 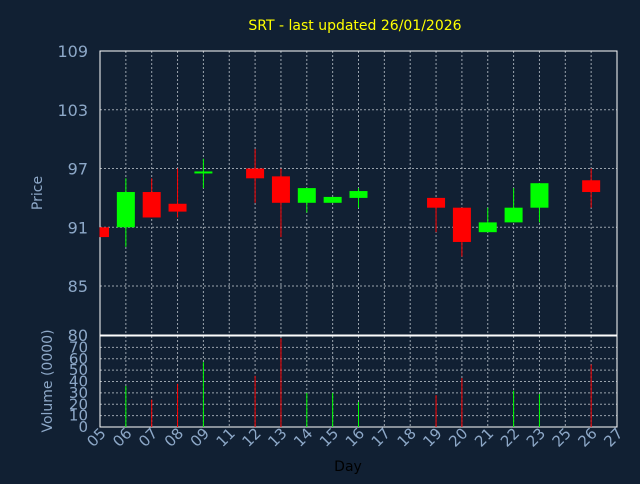 What do you see at coordinates (78, 335) in the screenshot?
I see `price-tick-label: 80` at bounding box center [78, 335].